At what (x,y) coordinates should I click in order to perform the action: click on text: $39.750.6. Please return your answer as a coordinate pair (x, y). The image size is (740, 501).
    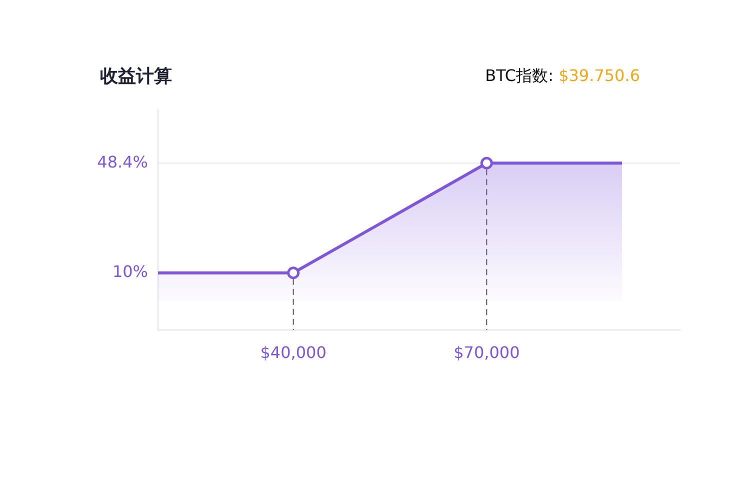
    Looking at the image, I should click on (599, 75).